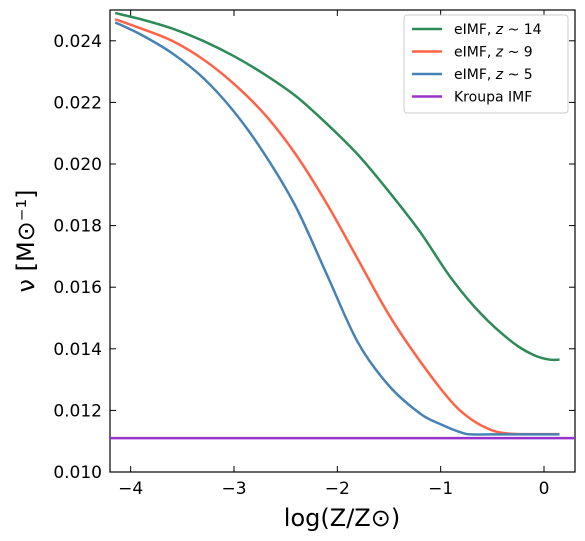  Describe the element at coordinates (26, 241) in the screenshot. I see `y-axis-label: ν [M⊙⁻¹]` at that location.